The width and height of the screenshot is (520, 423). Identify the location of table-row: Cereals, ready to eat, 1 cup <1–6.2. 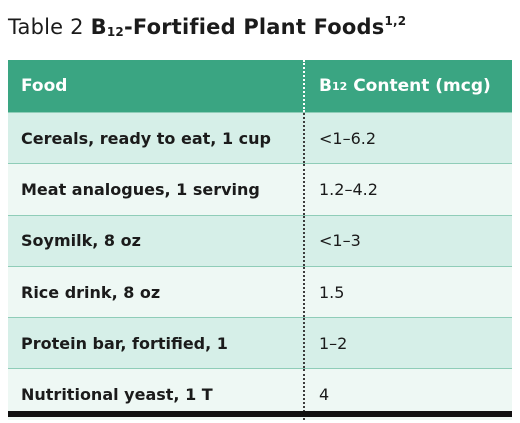
(260, 138).